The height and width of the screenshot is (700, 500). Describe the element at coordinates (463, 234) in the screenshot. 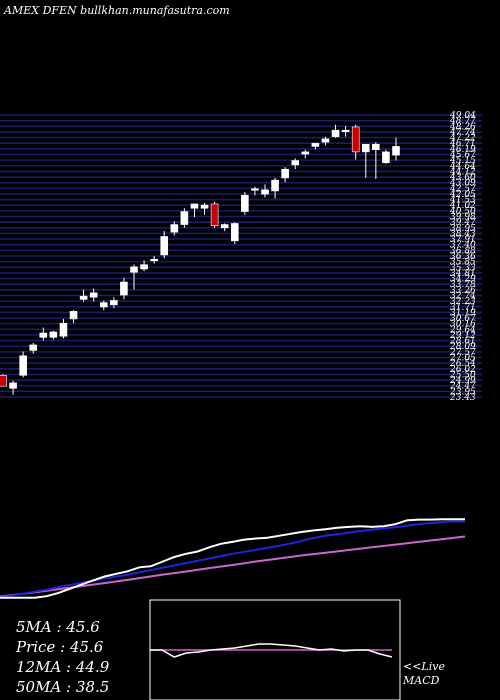

I see `price-tick-label: 38.43` at that location.